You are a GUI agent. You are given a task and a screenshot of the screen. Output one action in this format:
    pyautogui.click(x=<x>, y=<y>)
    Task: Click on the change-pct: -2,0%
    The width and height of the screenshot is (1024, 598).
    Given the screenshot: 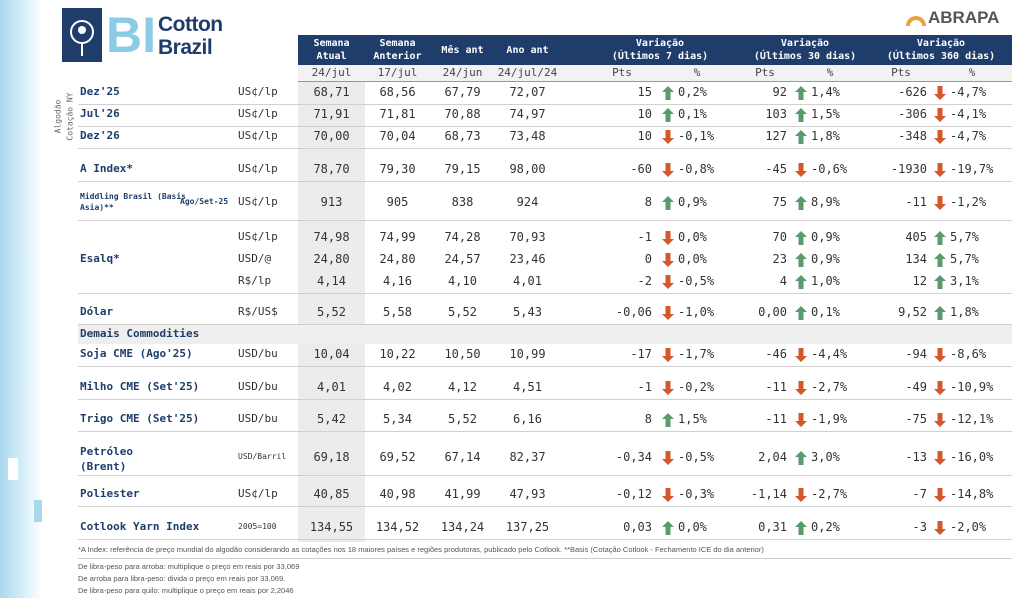 What is the action you would take?
    pyautogui.click(x=968, y=527)
    